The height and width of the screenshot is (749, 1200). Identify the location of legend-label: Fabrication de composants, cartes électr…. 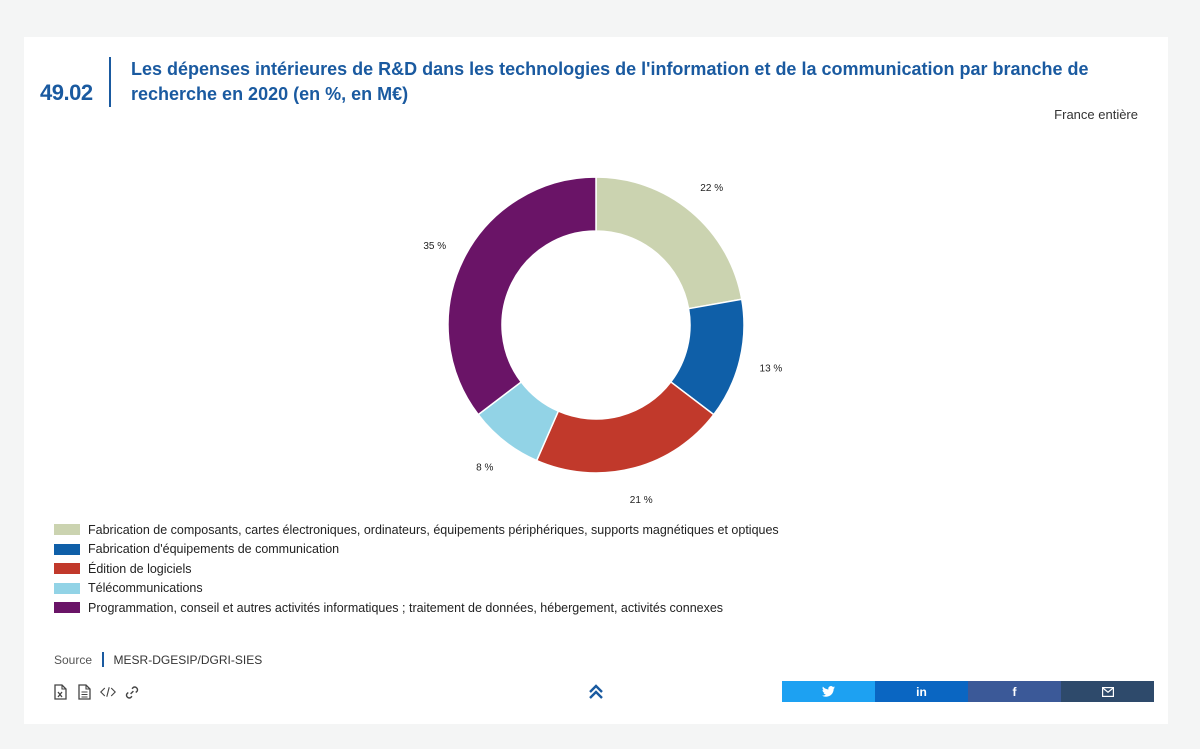
(433, 529).